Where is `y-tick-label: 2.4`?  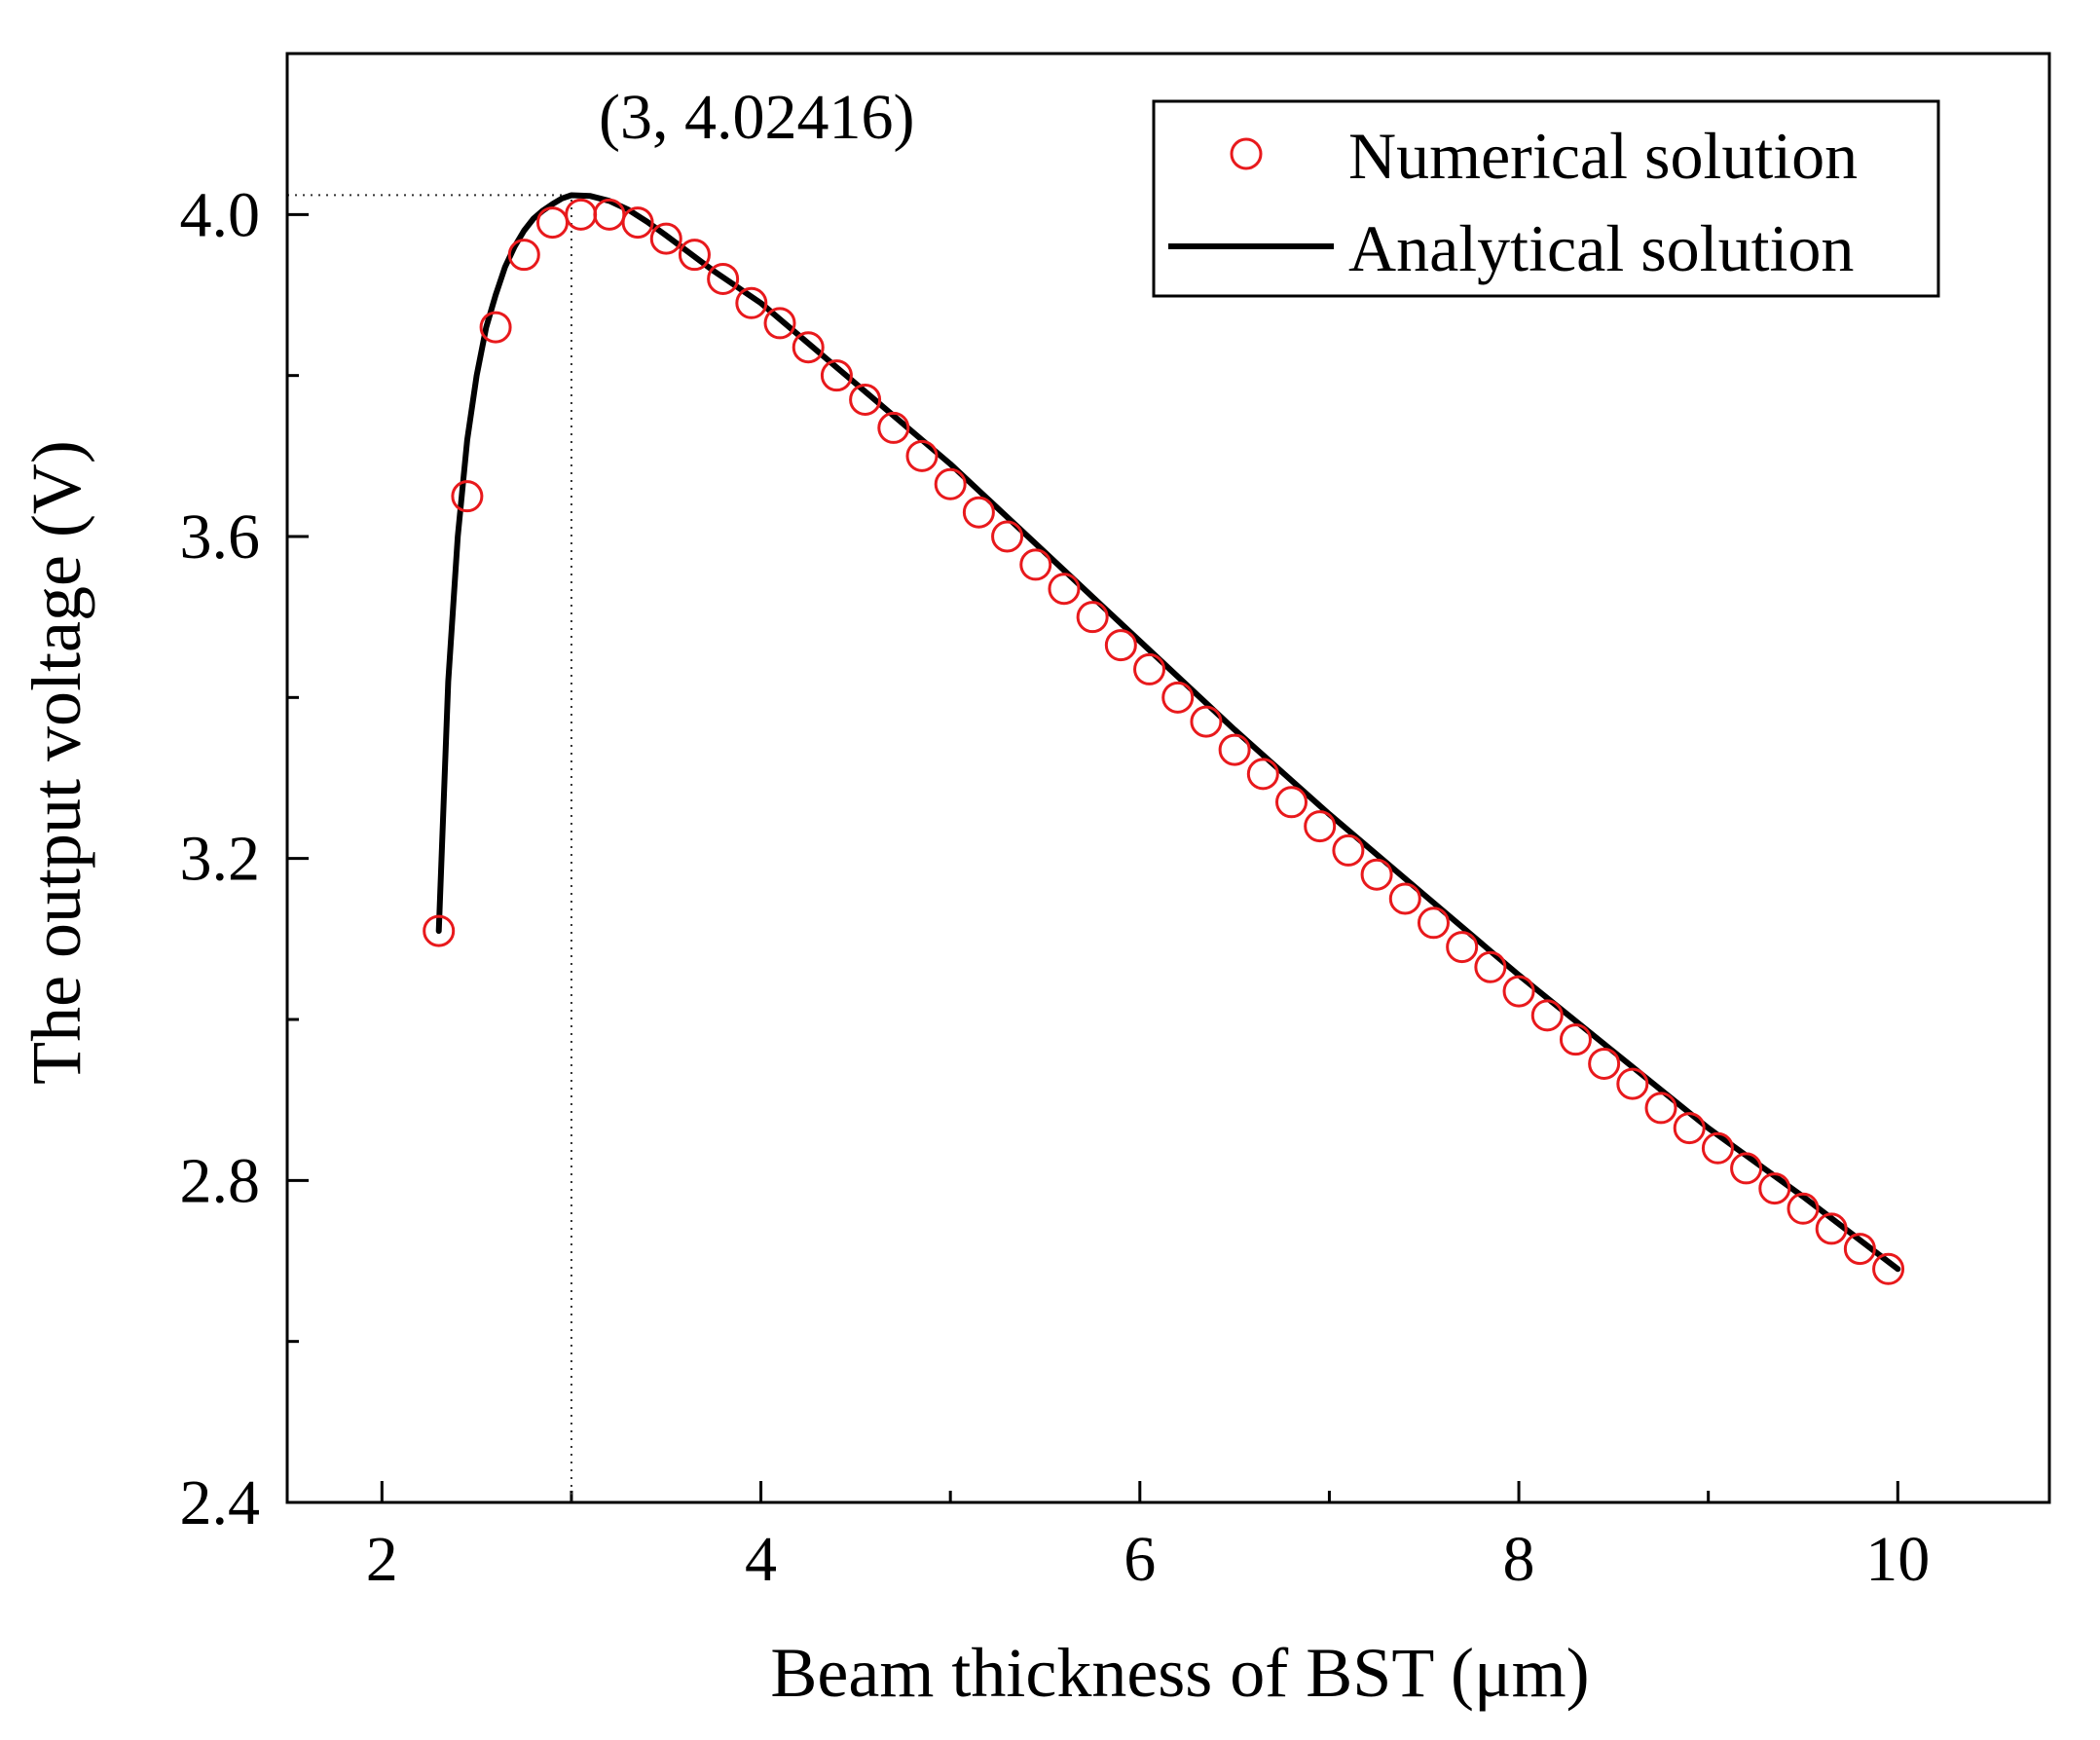
y-tick-label: 2.4 is located at coordinates (220, 1502).